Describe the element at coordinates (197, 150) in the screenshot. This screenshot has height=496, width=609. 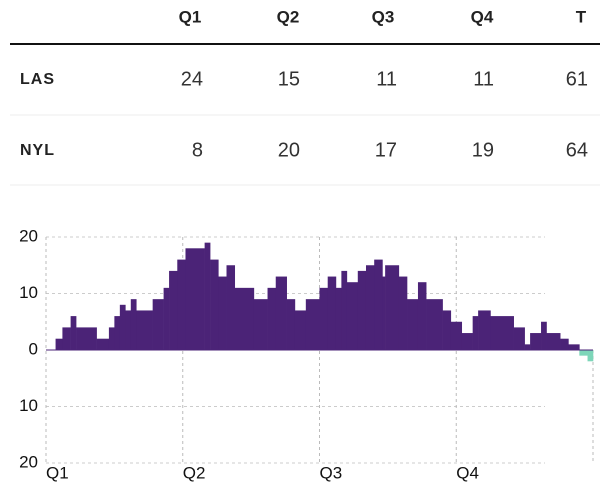
I see `score: 8` at that location.